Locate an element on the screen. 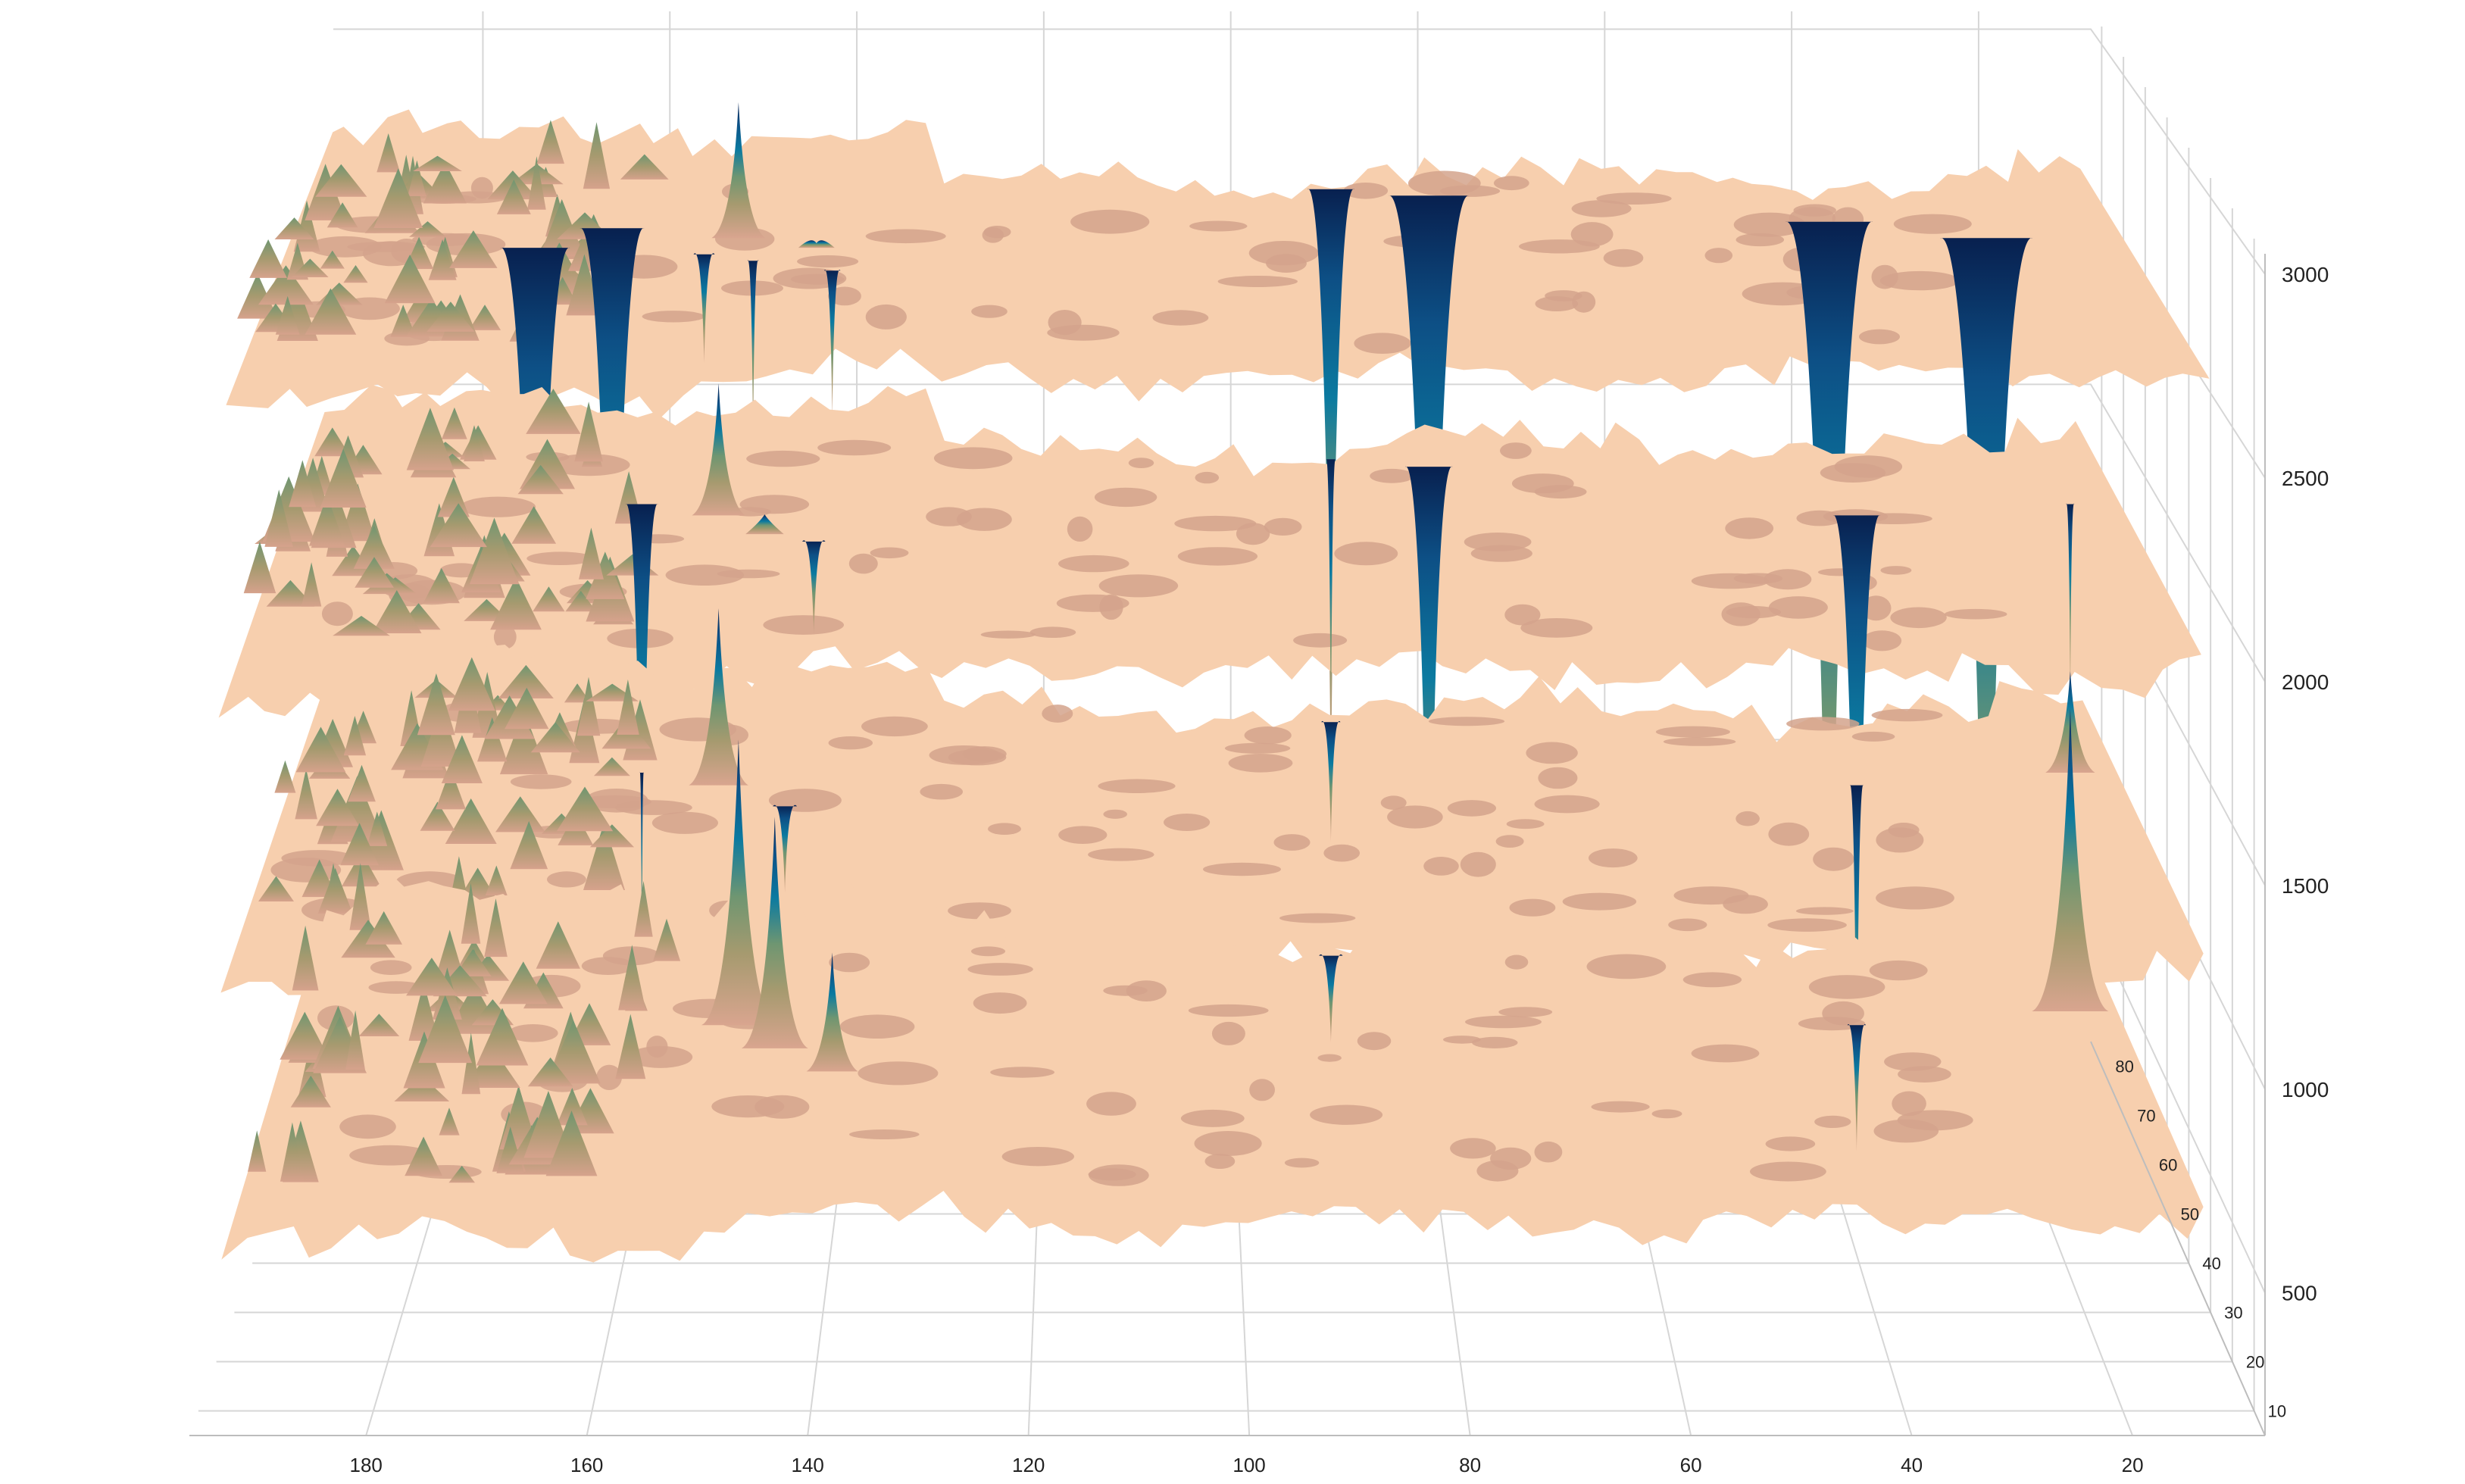 The height and width of the screenshot is (1484, 2465). y-tick-label: 70 is located at coordinates (2146, 1116).